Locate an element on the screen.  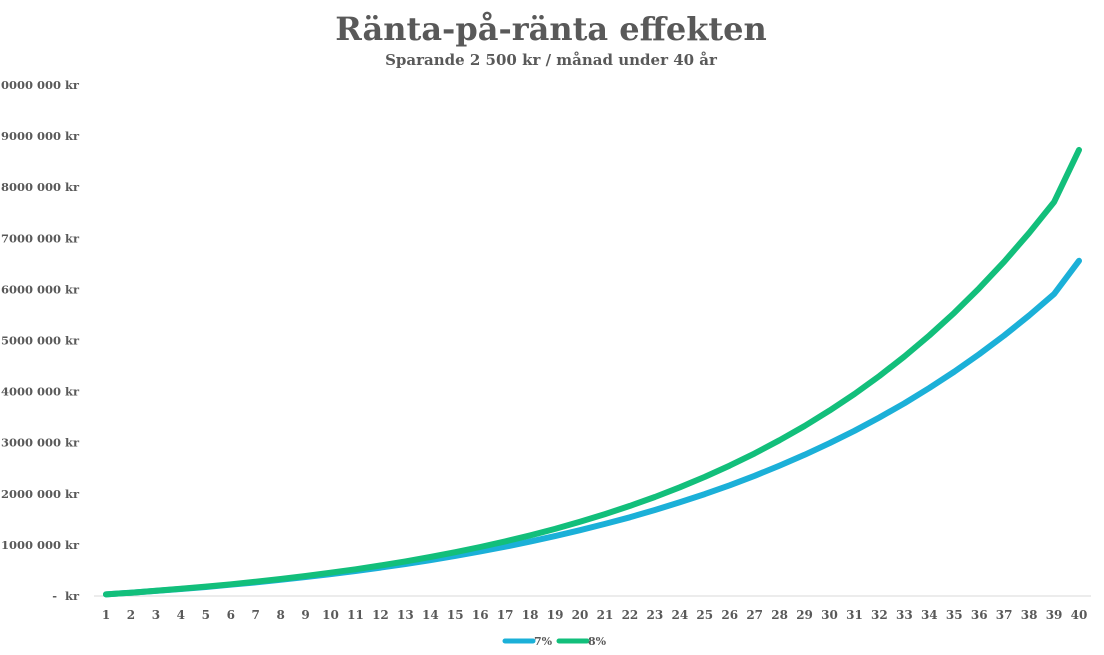
x-tick-label: 25 is located at coordinates (704, 615).